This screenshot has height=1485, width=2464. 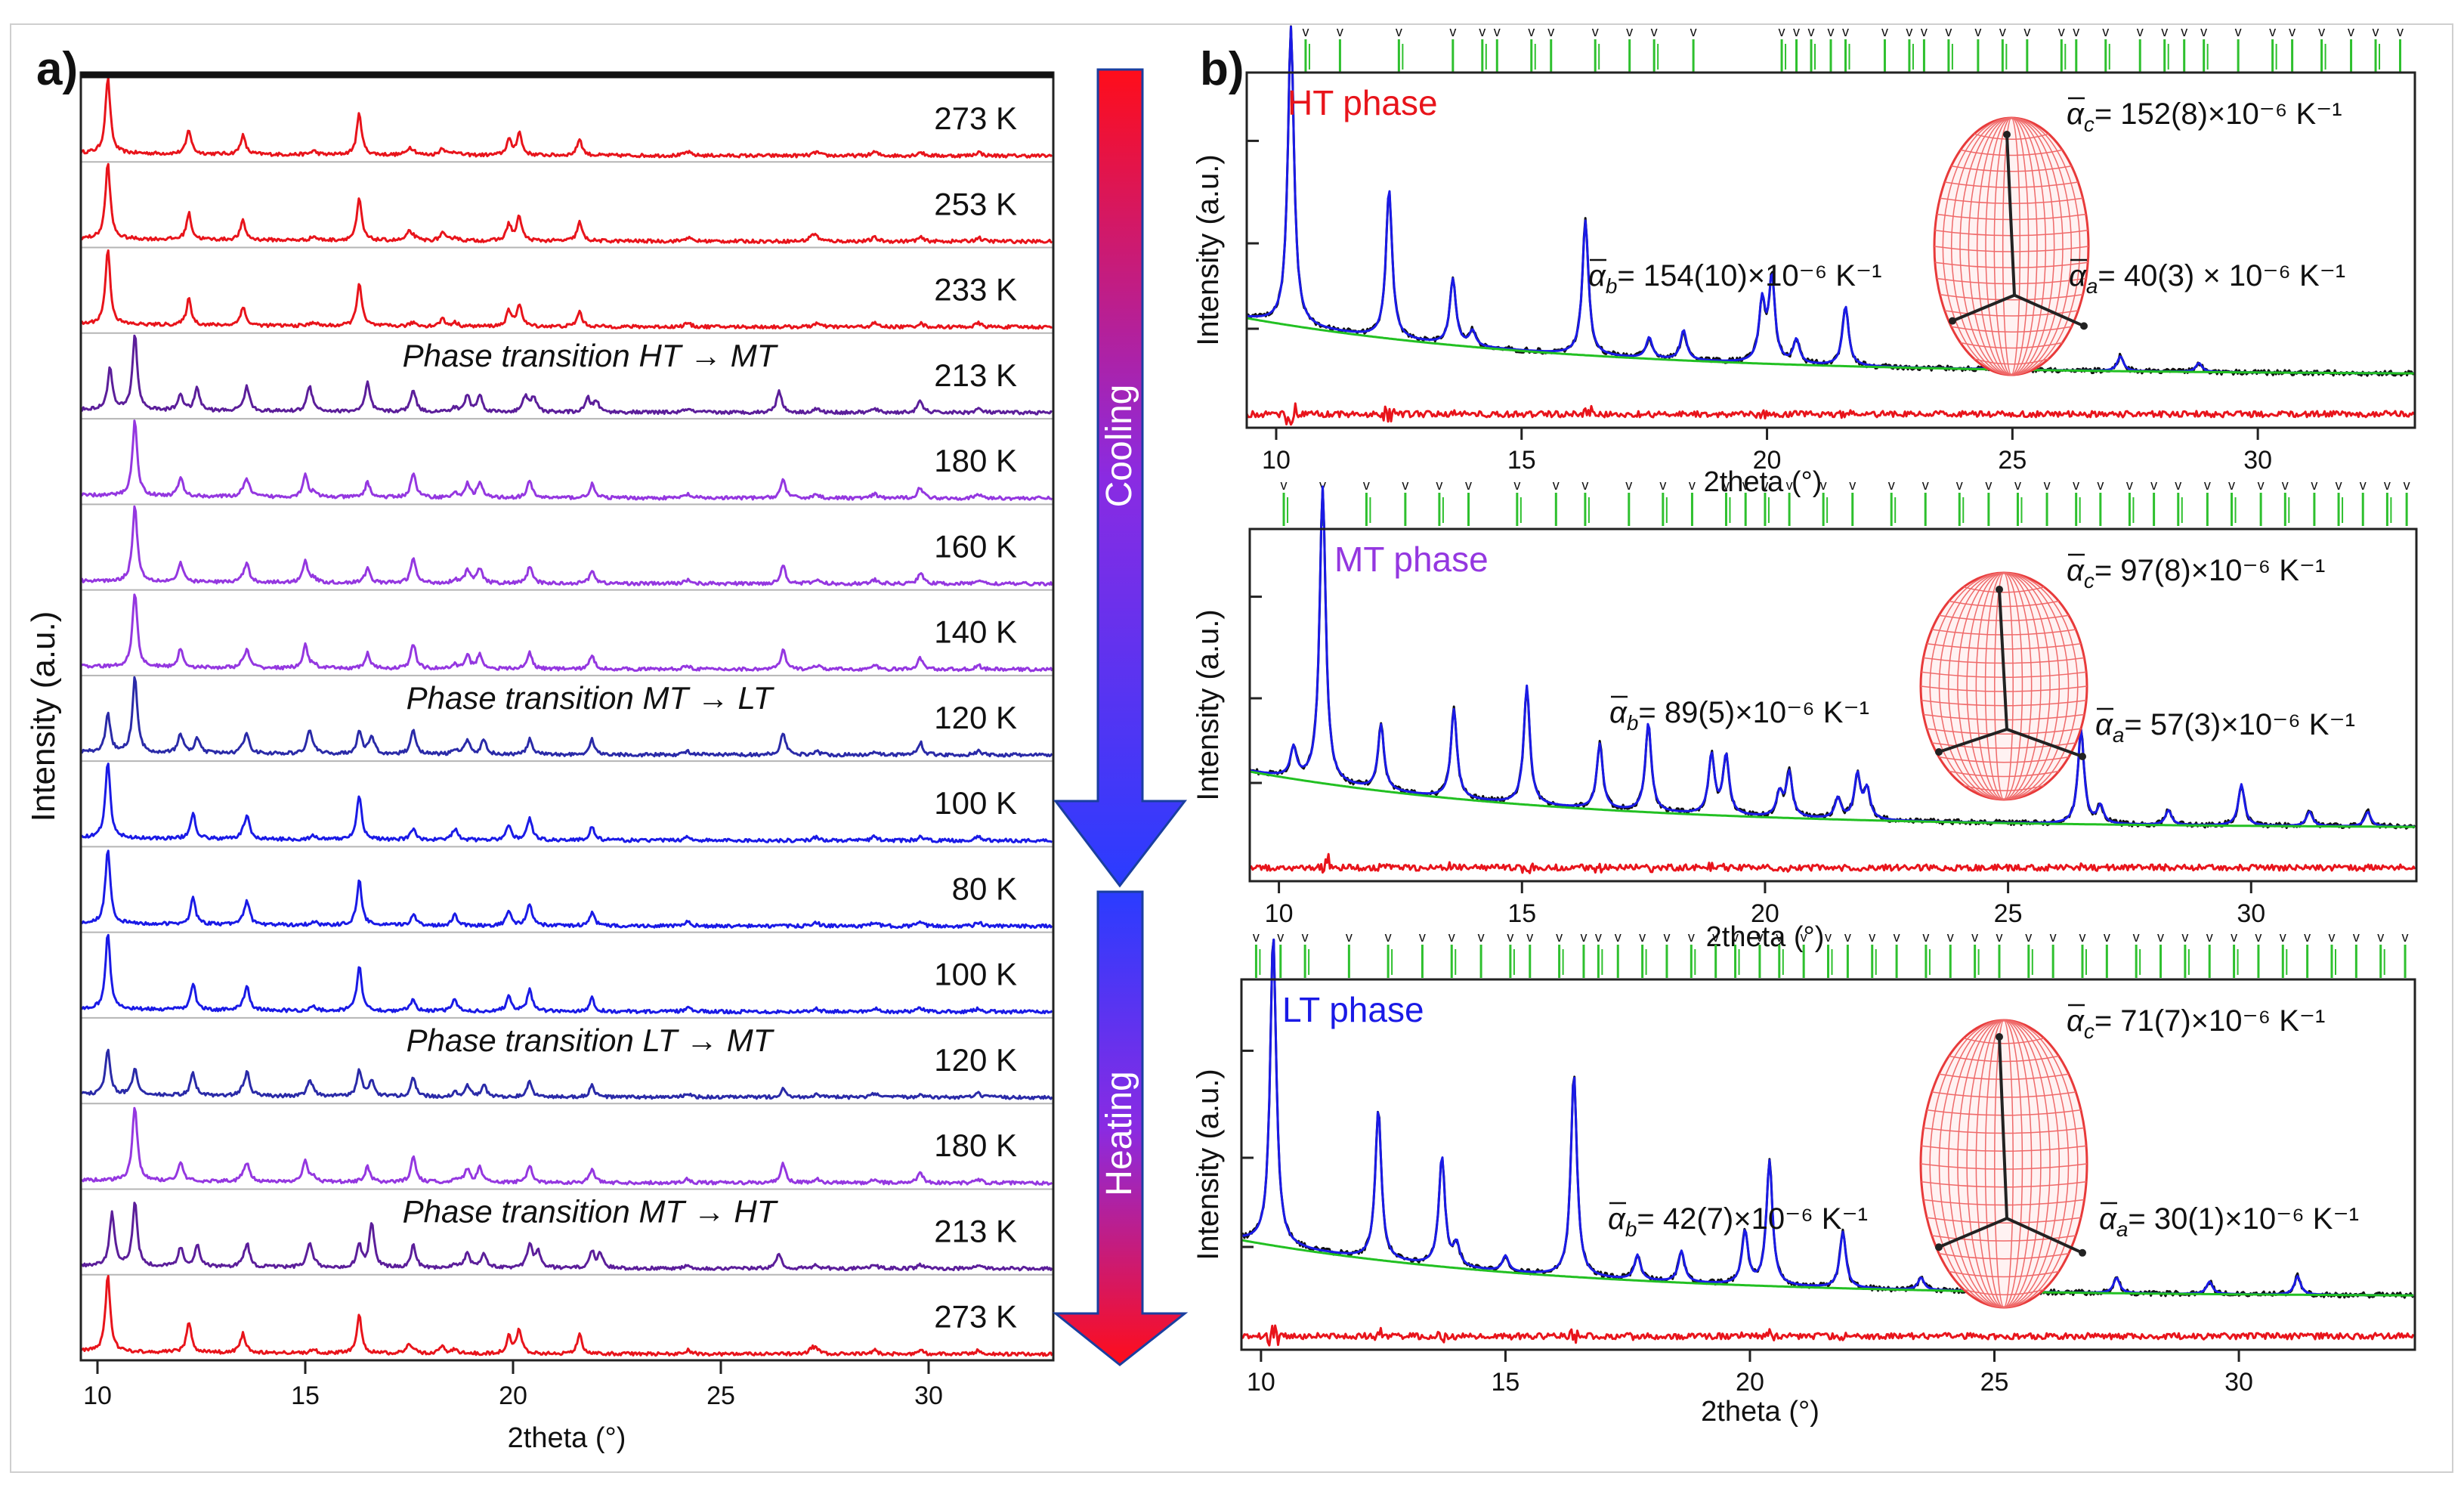 What do you see at coordinates (975, 546) in the screenshot?
I see `temperature-label: 160 K` at bounding box center [975, 546].